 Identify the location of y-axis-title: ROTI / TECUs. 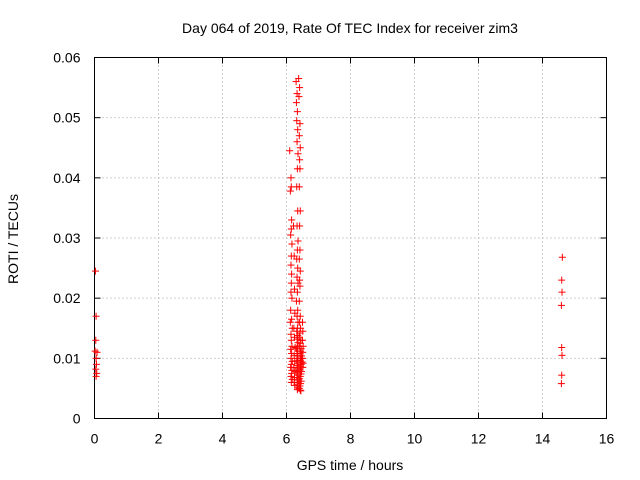
(13, 239).